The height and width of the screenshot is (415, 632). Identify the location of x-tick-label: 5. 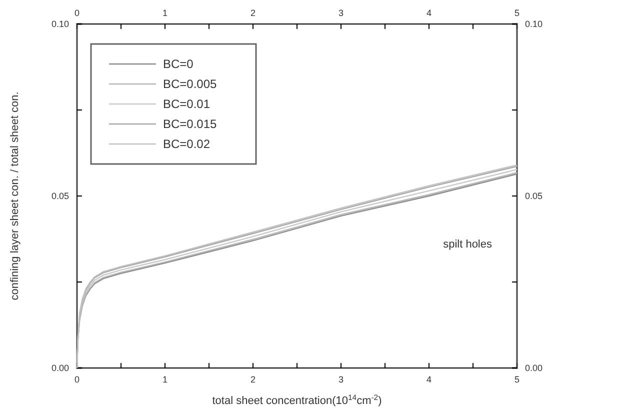
(517, 13).